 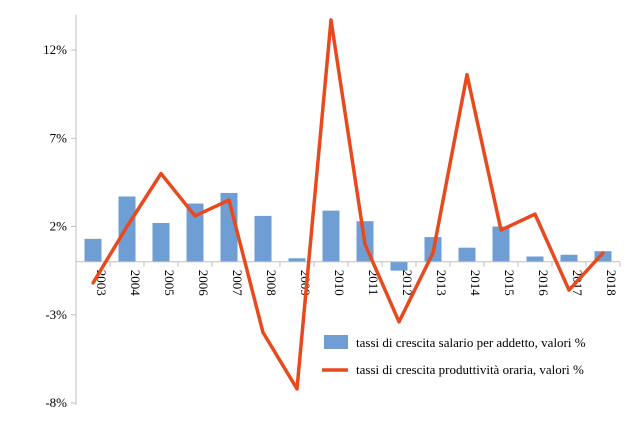 I want to click on line-point-2010, so click(x=331, y=20).